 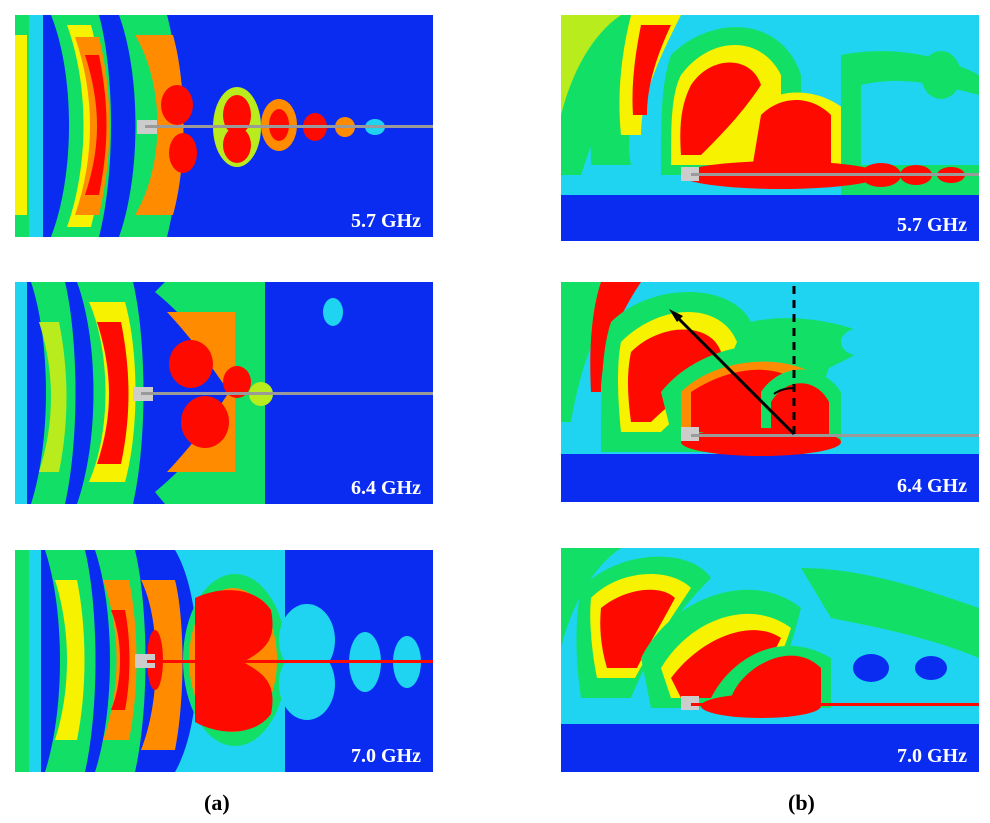 I want to click on caption-b: (b), so click(x=801, y=802).